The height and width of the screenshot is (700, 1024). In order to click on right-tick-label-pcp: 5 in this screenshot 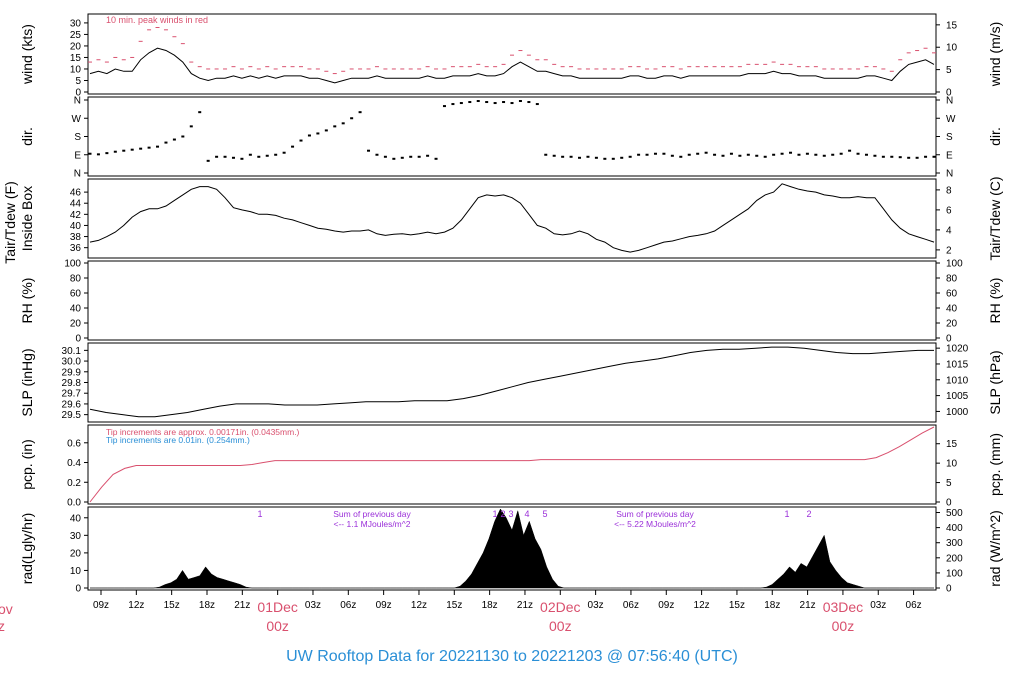, I will do `click(949, 483)`.